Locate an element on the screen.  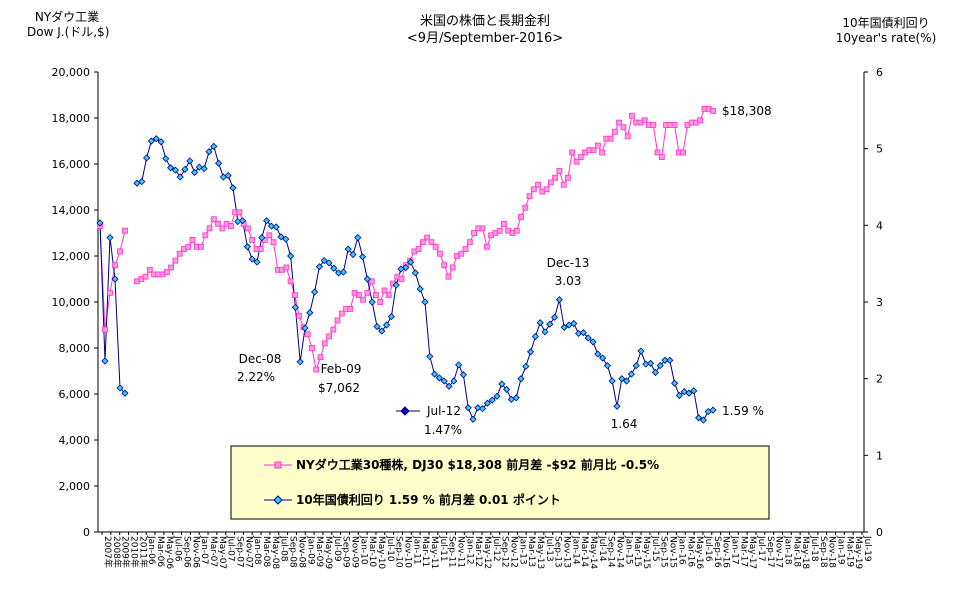
x-tick-label: Nov-06 is located at coordinates (195, 552).